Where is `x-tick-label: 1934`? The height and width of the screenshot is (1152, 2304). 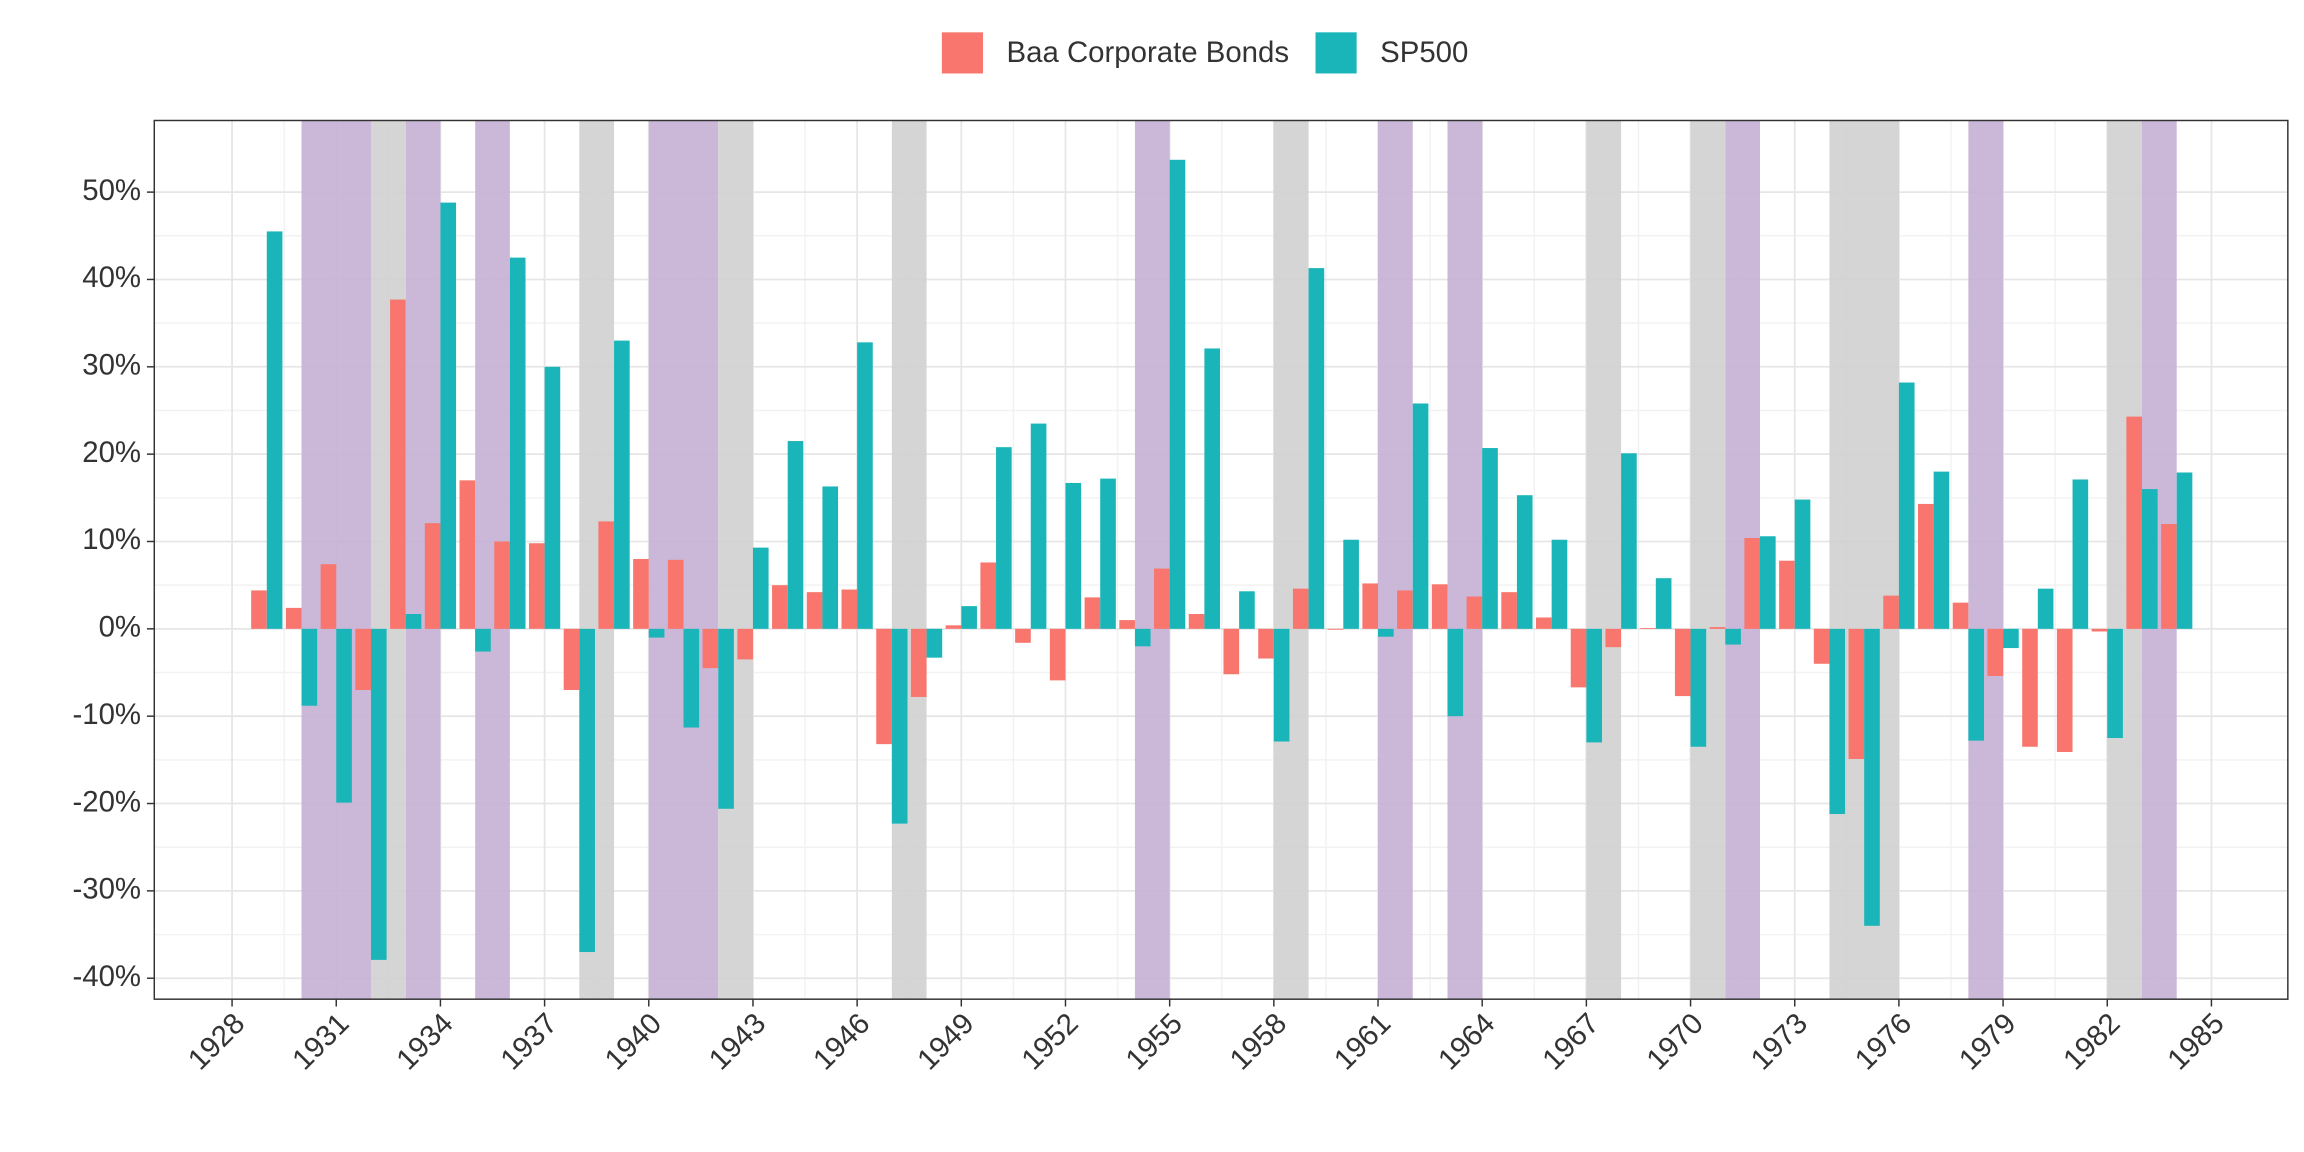
x-tick-label: 1934 is located at coordinates (425, 1042).